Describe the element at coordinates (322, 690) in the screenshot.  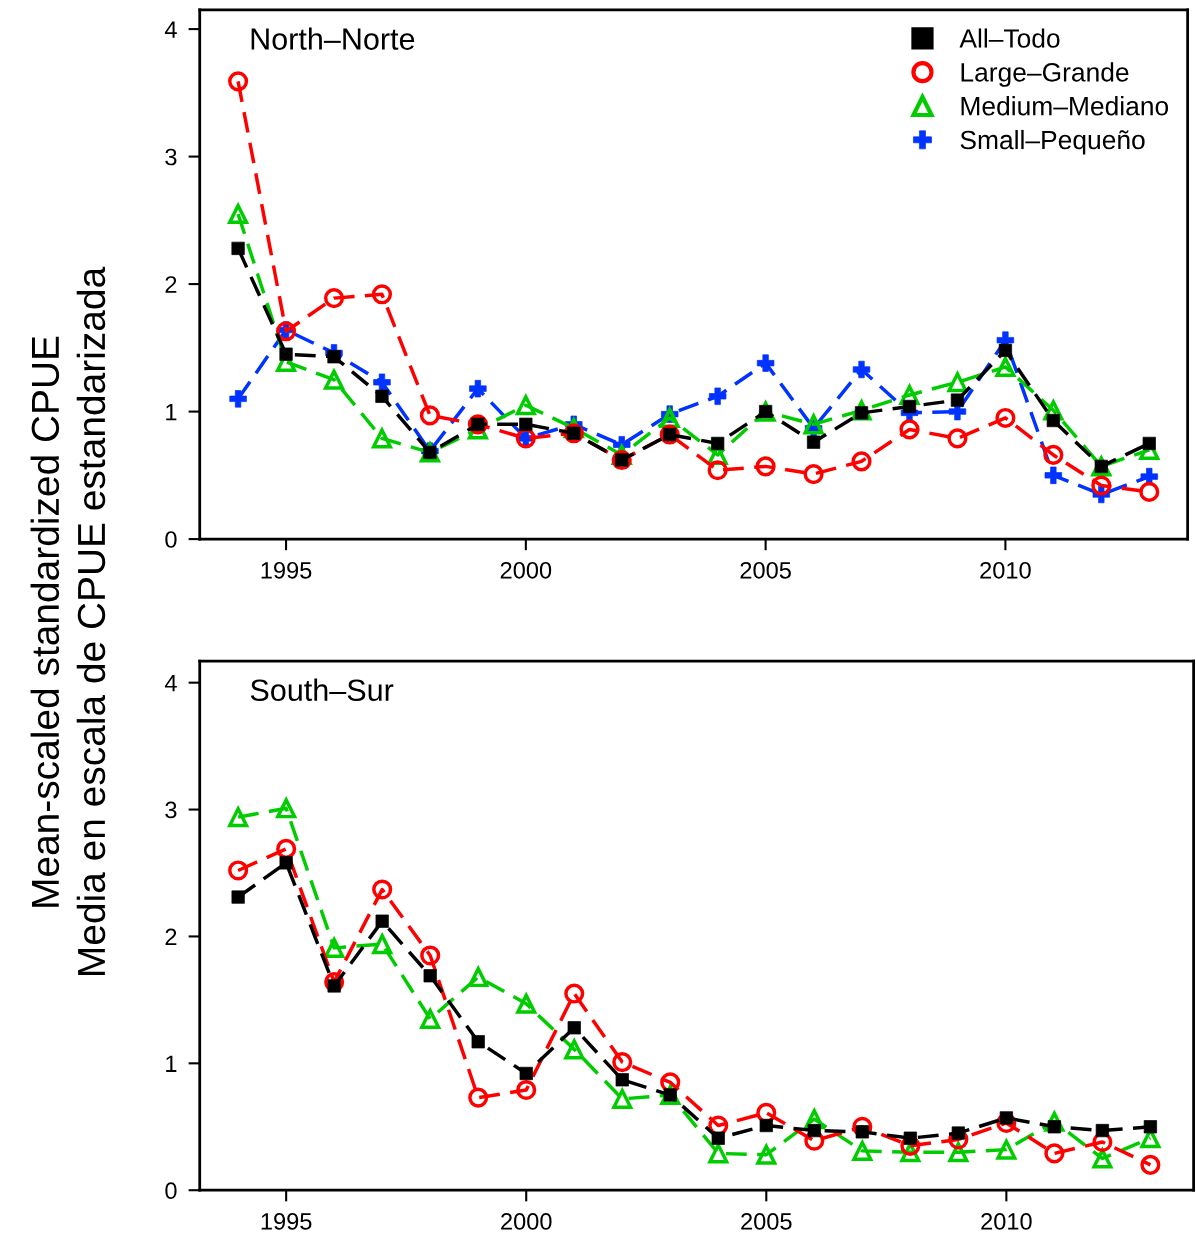
I see `chart-title: South–Sur` at that location.